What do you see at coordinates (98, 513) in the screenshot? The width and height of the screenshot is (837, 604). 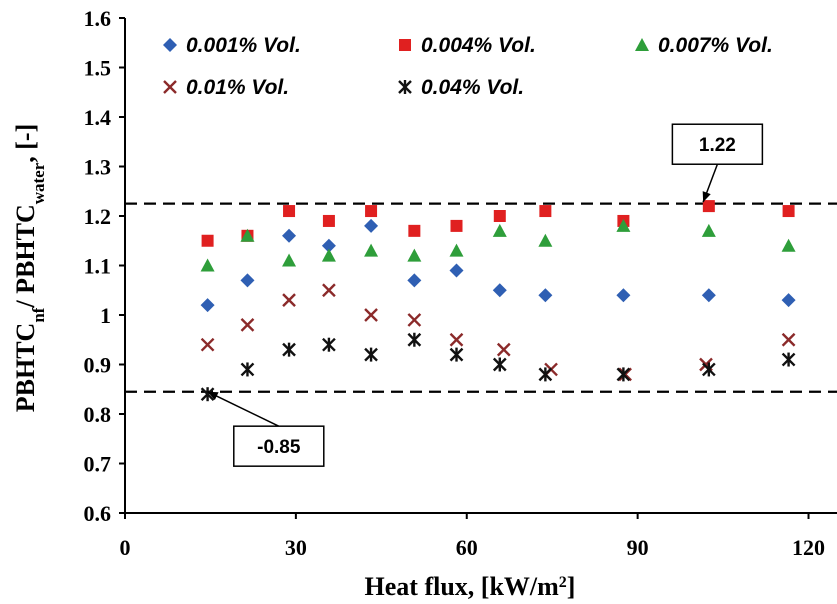 I see `y-tick-label: 0.6` at bounding box center [98, 513].